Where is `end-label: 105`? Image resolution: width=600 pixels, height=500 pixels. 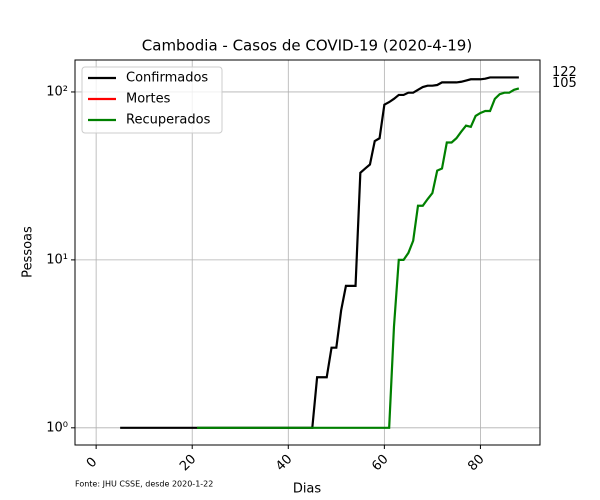
end-label: 105 is located at coordinates (564, 83).